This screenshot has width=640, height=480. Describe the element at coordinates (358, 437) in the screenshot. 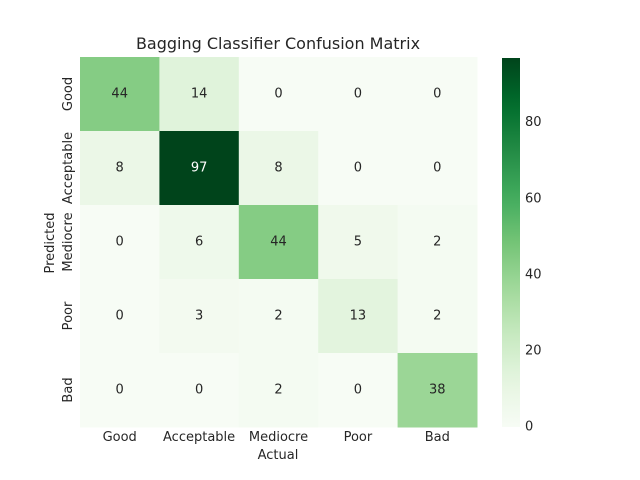

I see `x-tick-label: Poor` at that location.